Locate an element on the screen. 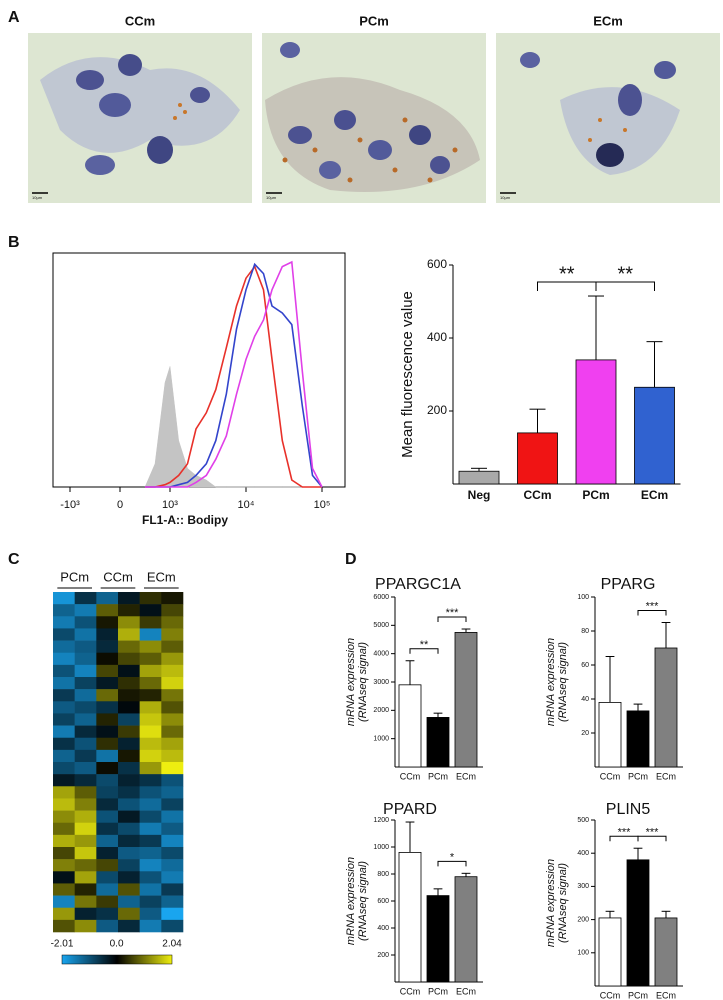 This screenshot has height=1000, width=723. y-tick-label: 20 is located at coordinates (585, 733).